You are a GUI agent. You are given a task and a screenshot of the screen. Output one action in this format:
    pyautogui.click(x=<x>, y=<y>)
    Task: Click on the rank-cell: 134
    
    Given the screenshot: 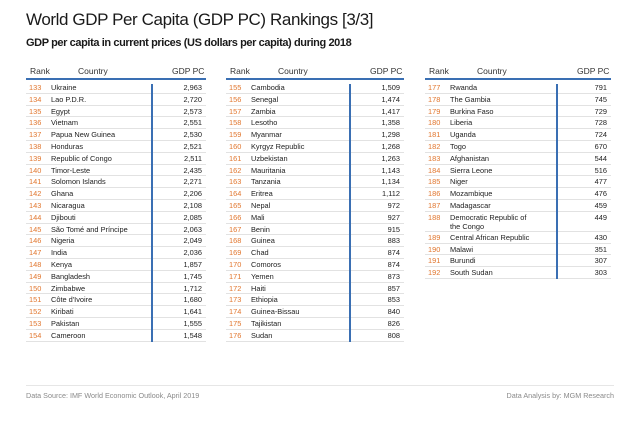 What is the action you would take?
    pyautogui.click(x=35, y=99)
    